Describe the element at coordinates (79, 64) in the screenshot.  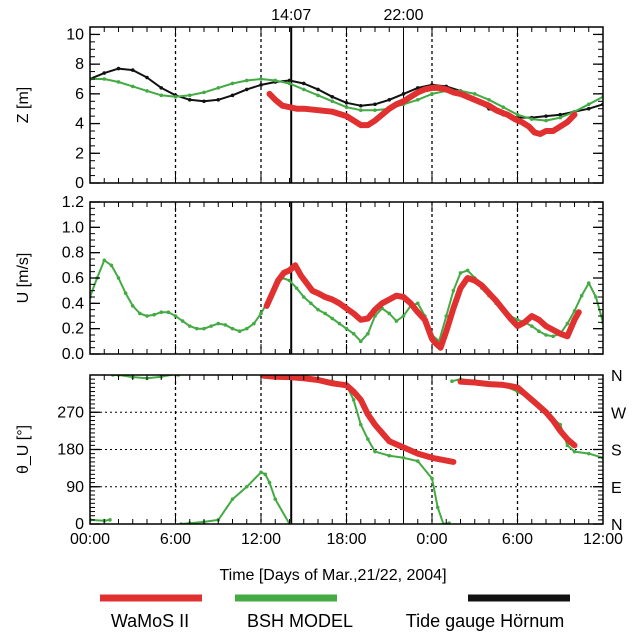
I see `y-tick-label: 8` at that location.